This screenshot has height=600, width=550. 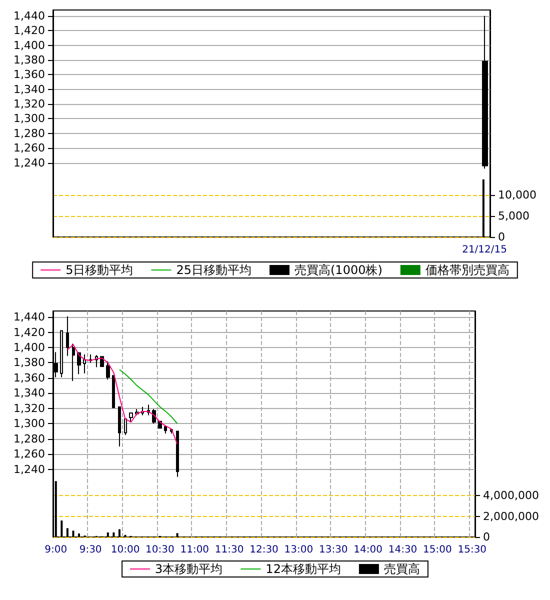 What do you see at coordinates (437, 550) in the screenshot?
I see `x-tick-label: 15:00` at bounding box center [437, 550].